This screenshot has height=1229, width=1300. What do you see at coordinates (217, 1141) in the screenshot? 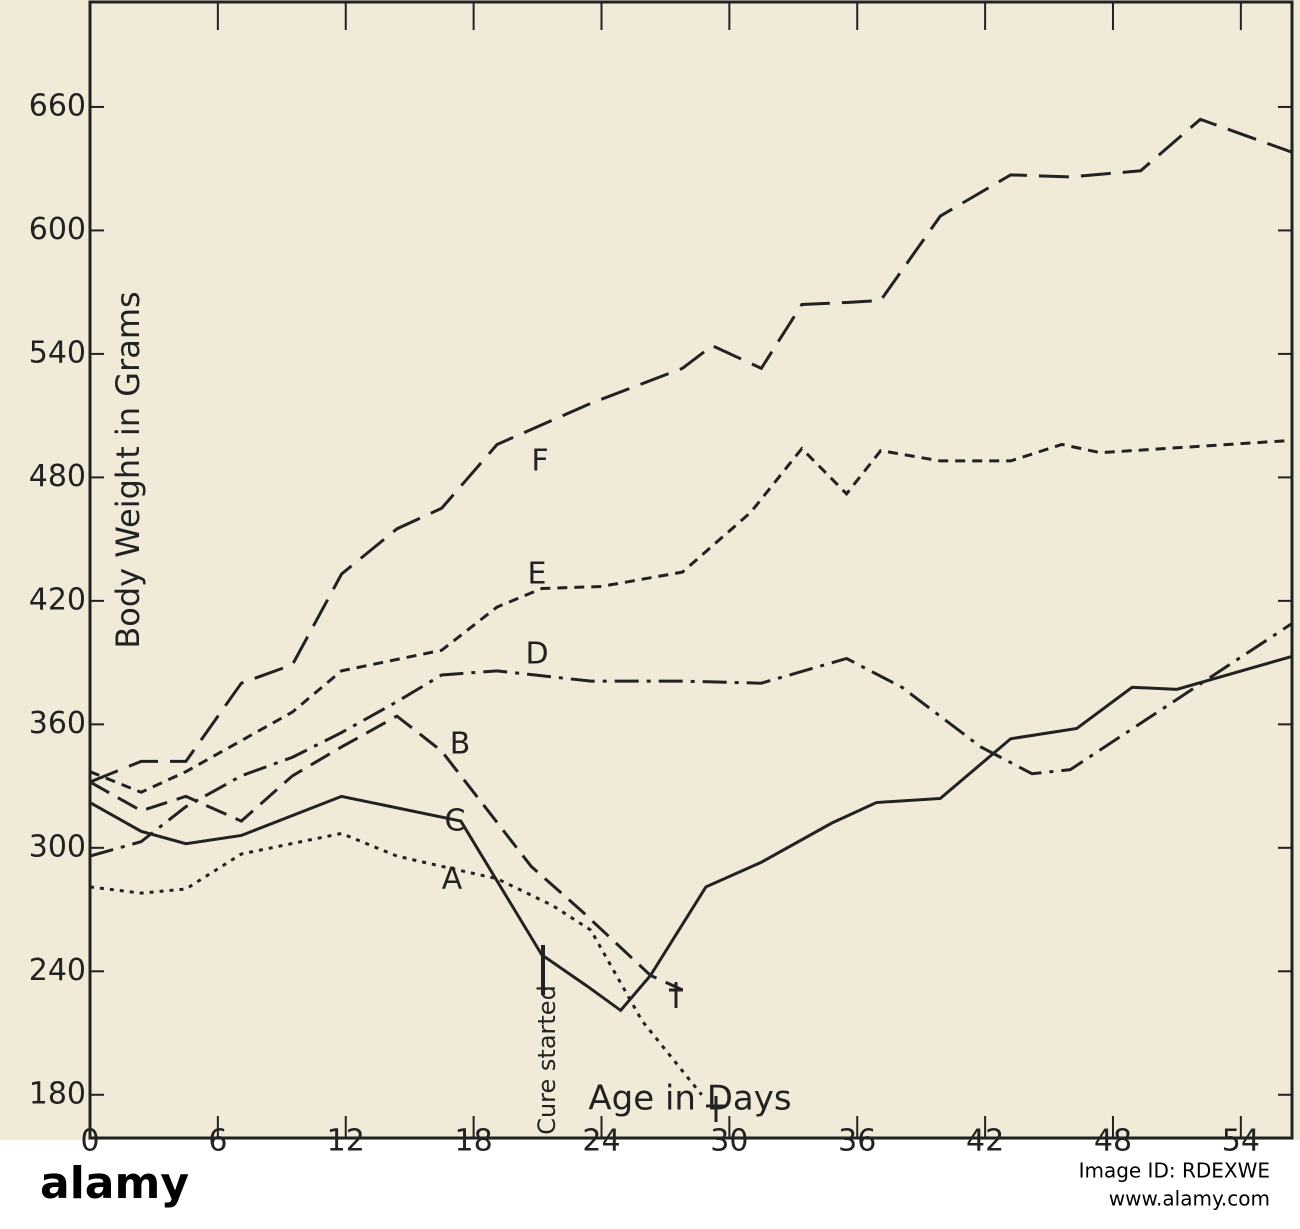
I see `x-tick-label: 6` at bounding box center [217, 1141].